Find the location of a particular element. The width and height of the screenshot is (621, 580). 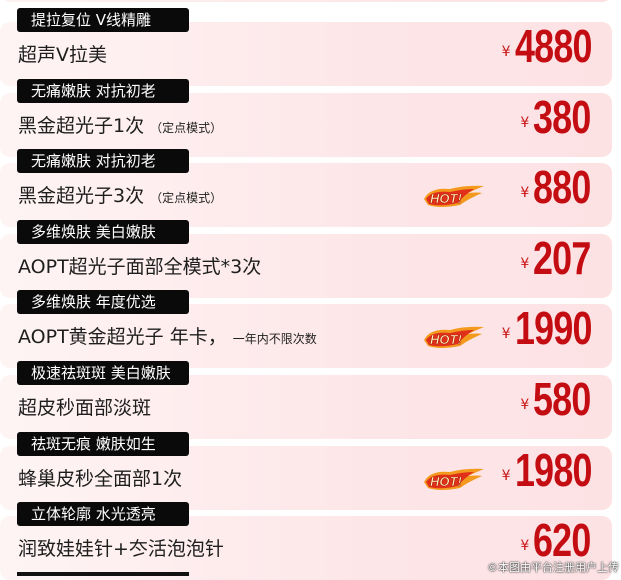

list-item: 多维焕肤 美白嫩肤 AOPT超光子面部全模式*3次 ¥207 is located at coordinates (310, 258).